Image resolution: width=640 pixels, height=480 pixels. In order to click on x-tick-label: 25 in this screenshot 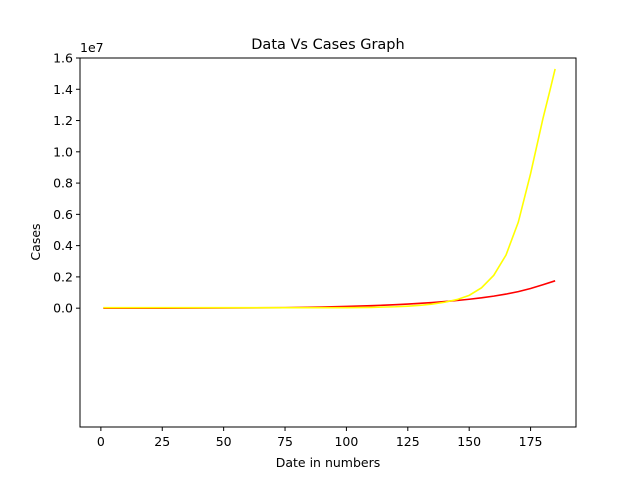, I will do `click(162, 441)`.